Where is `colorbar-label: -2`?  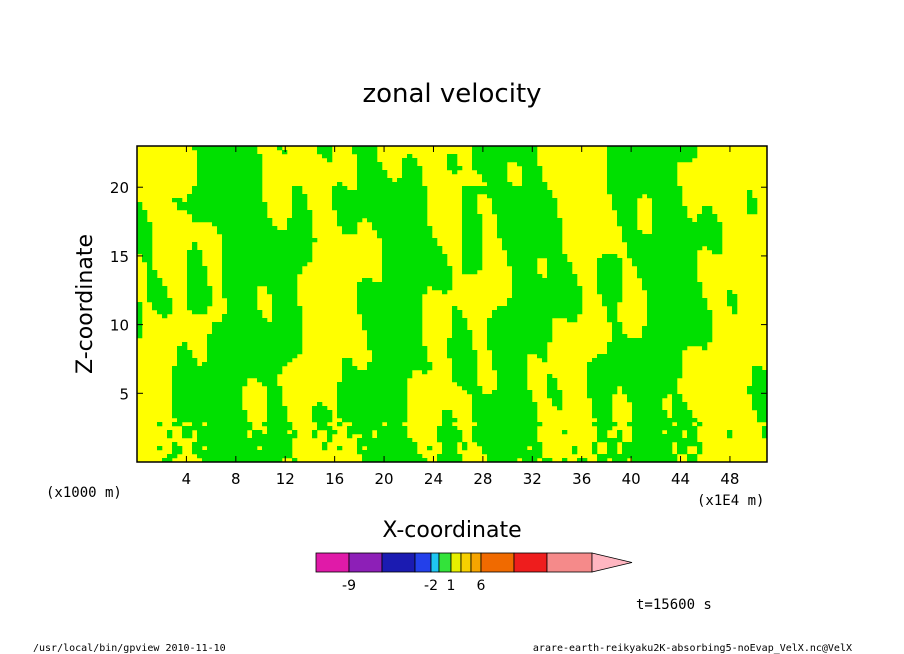
colorbar-label: -2 is located at coordinates (431, 586).